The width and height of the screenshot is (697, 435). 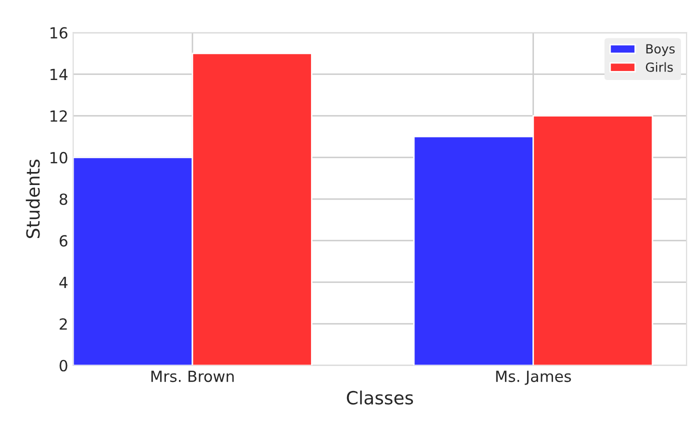 I want to click on legend-label: Girls, so click(x=659, y=67).